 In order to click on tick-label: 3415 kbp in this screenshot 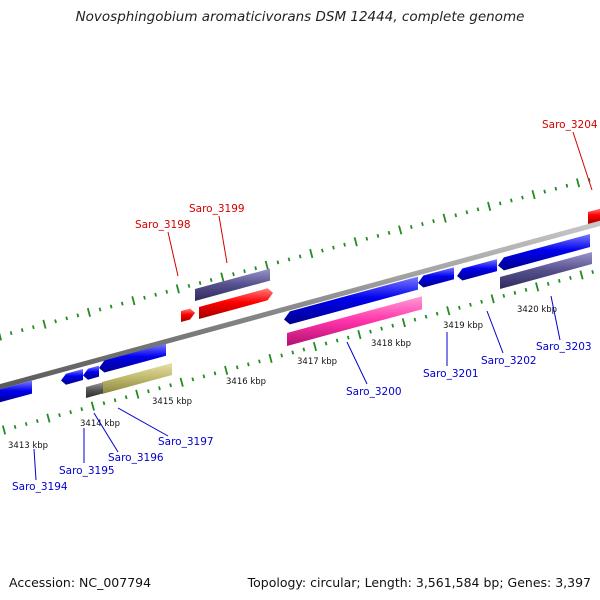, I will do `click(172, 402)`.